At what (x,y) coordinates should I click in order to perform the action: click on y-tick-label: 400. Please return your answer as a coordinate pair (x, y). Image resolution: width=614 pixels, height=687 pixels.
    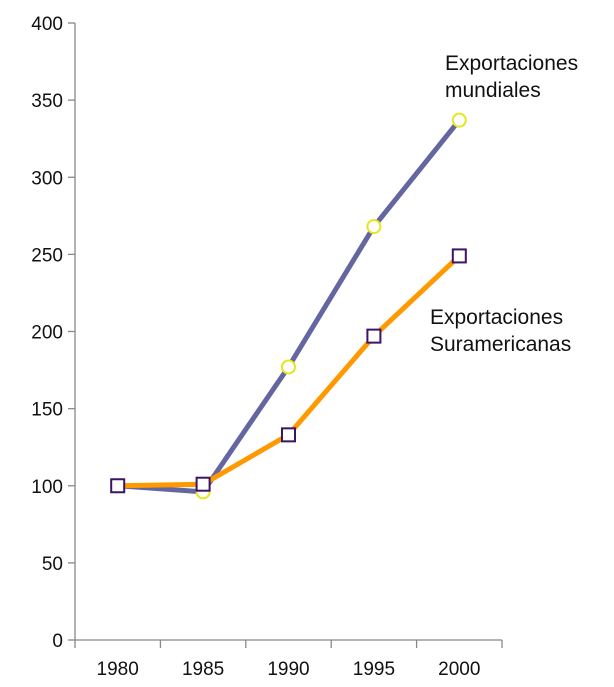
    Looking at the image, I should click on (47, 24).